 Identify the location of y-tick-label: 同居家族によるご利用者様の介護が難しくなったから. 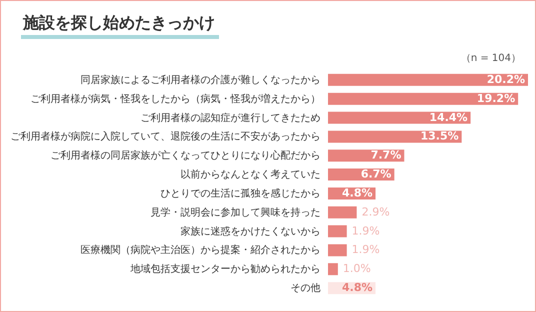
(200, 80).